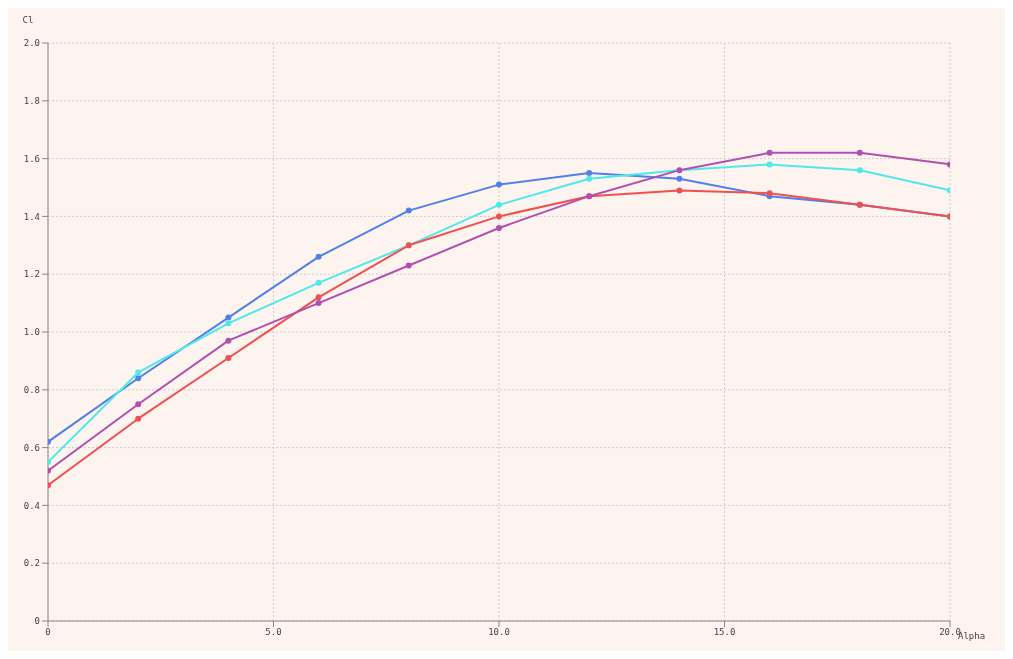 Image resolution: width=1013 pixels, height=659 pixels. I want to click on x-tick-label: 10.0, so click(499, 632).